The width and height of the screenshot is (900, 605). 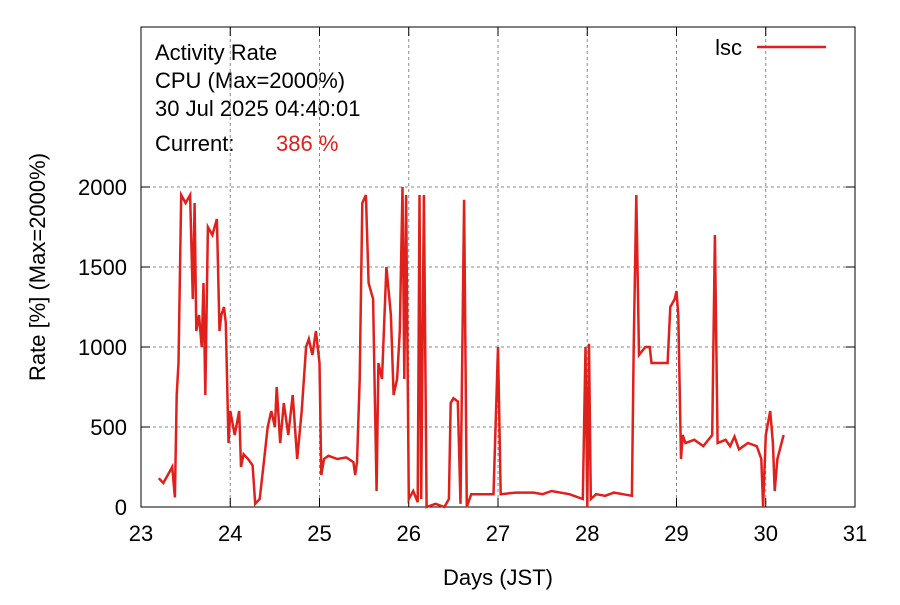 What do you see at coordinates (250, 80) in the screenshot?
I see `chart-subtitle: CPU (Max=2000%)` at bounding box center [250, 80].